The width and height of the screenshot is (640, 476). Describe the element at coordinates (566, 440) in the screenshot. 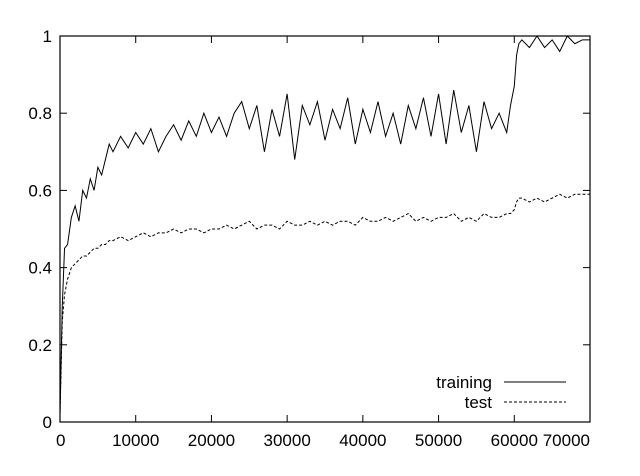

I see `x-tick-label: 70000` at that location.